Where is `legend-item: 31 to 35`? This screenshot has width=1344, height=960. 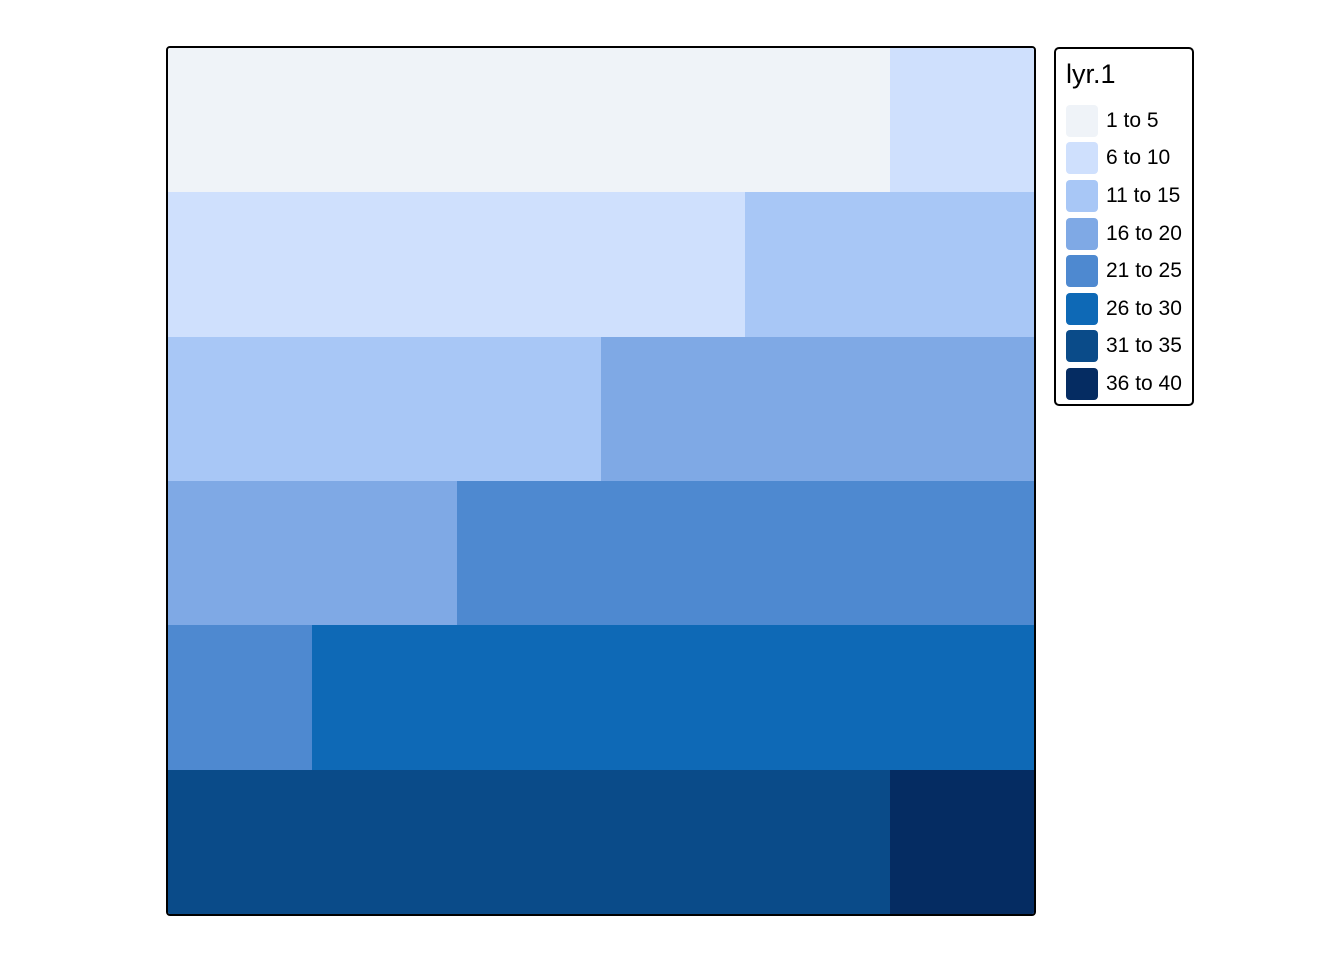
legend-item: 31 to 35 is located at coordinates (1124, 347).